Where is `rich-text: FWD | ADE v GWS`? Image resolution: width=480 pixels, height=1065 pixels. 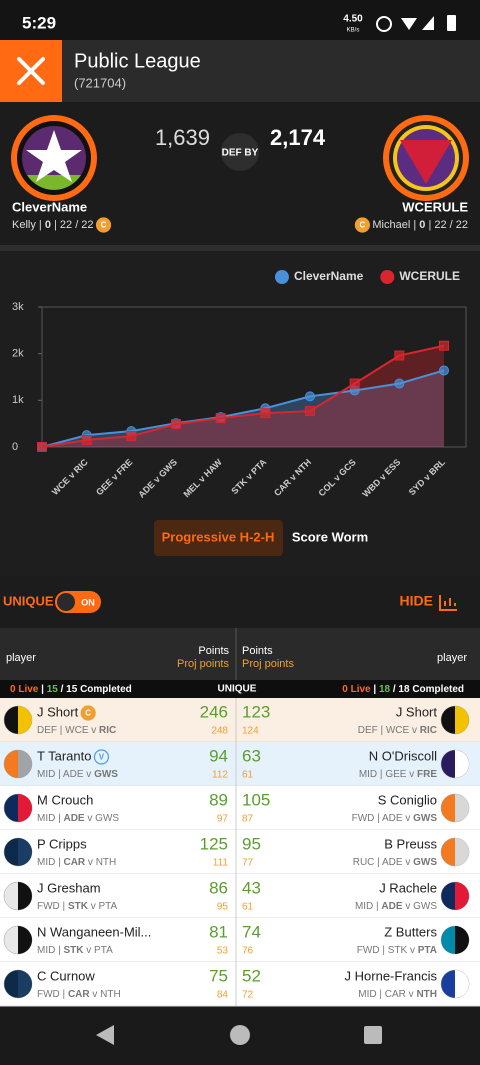
rich-text: FWD | ADE v GWS is located at coordinates (395, 818).